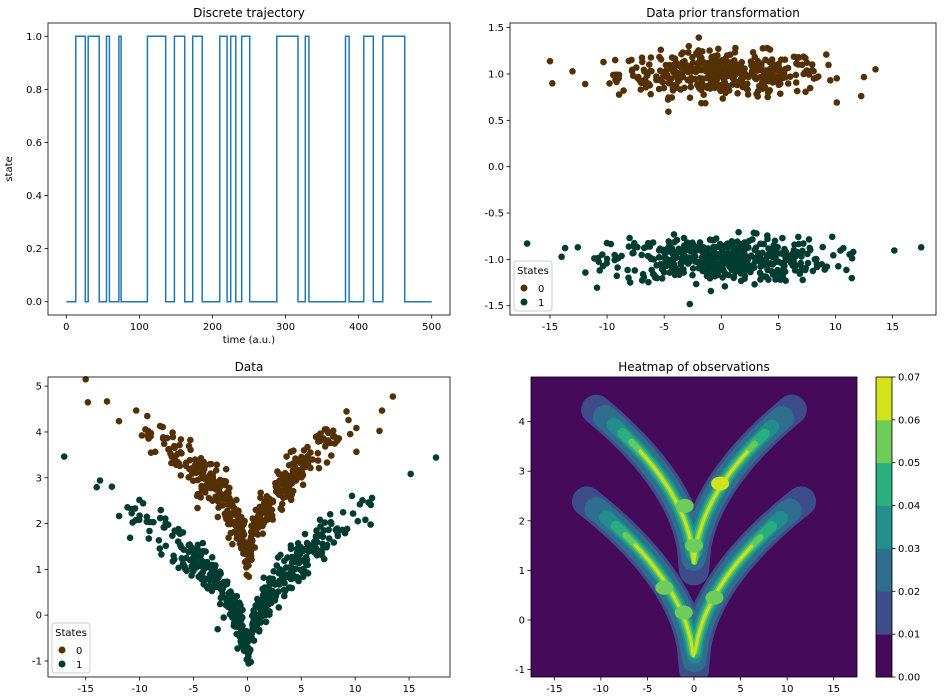 Image resolution: width=944 pixels, height=699 pixels. I want to click on y-tick-label: 1.0, so click(496, 74).